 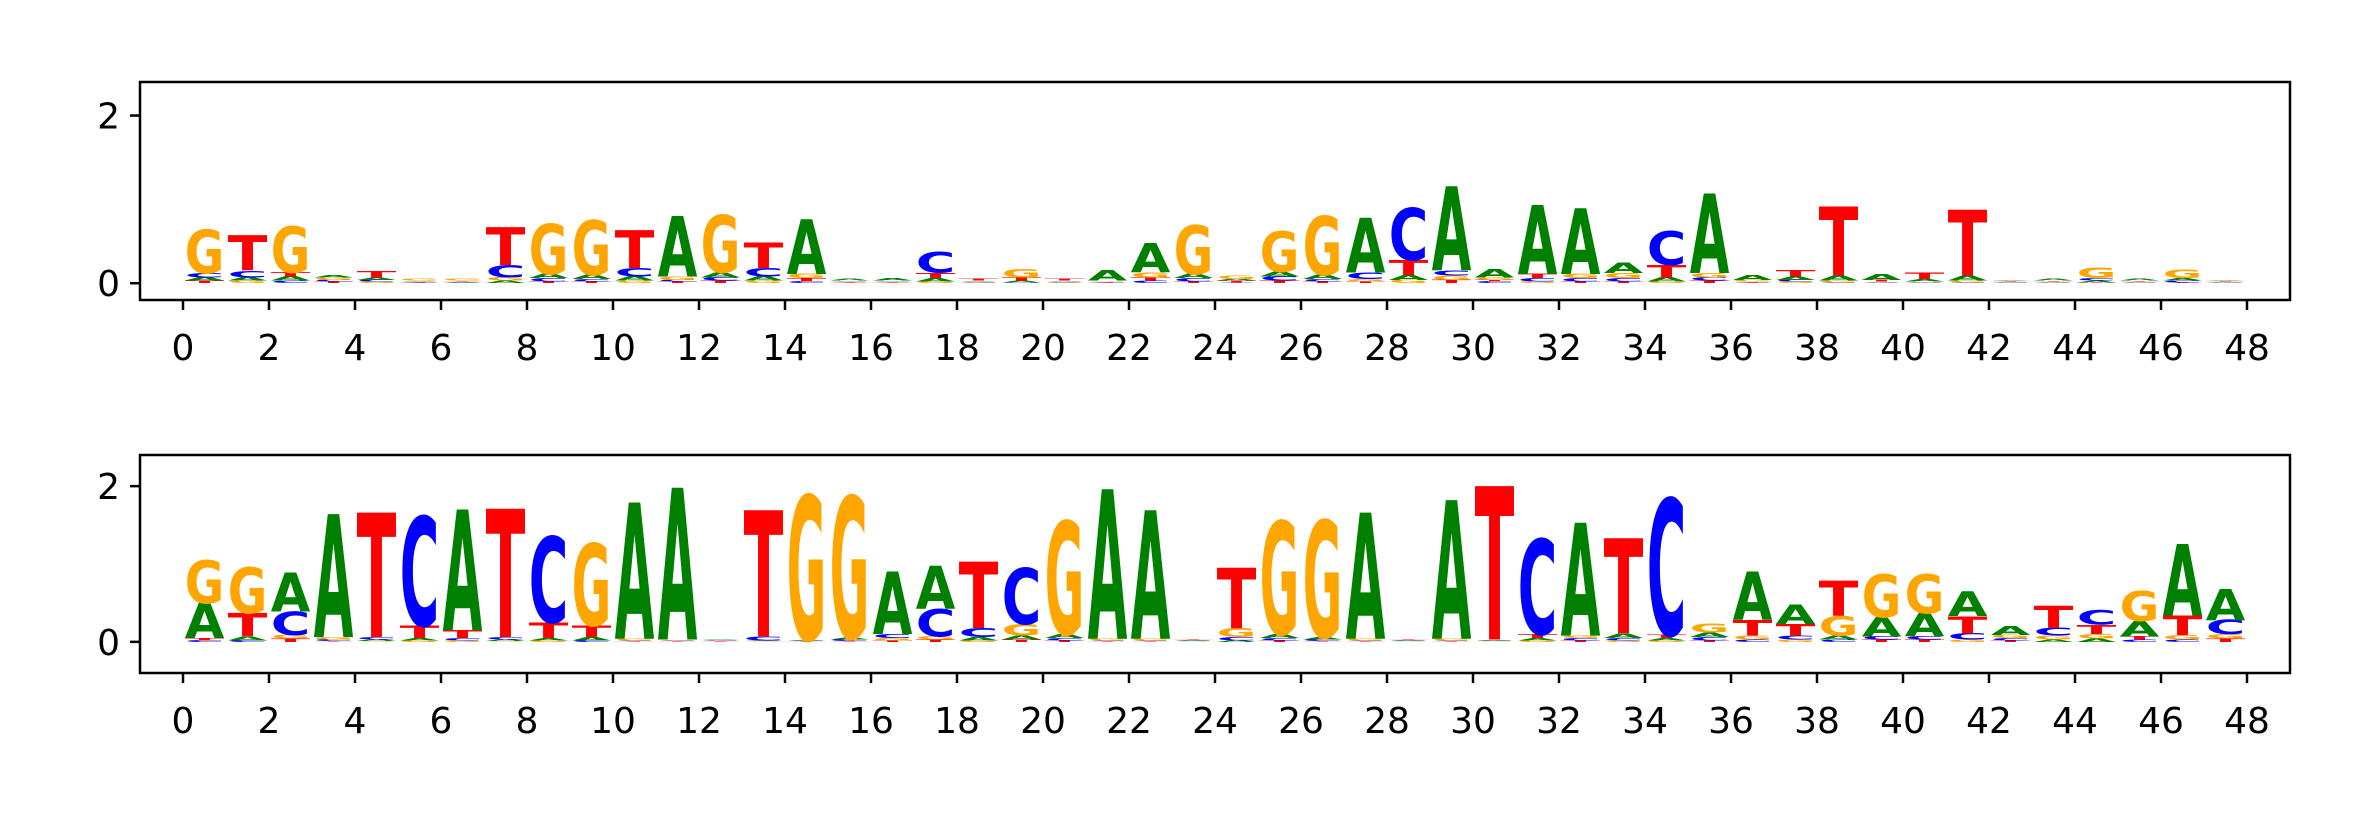 I want to click on x-tick-label: 10, so click(x=613, y=348).